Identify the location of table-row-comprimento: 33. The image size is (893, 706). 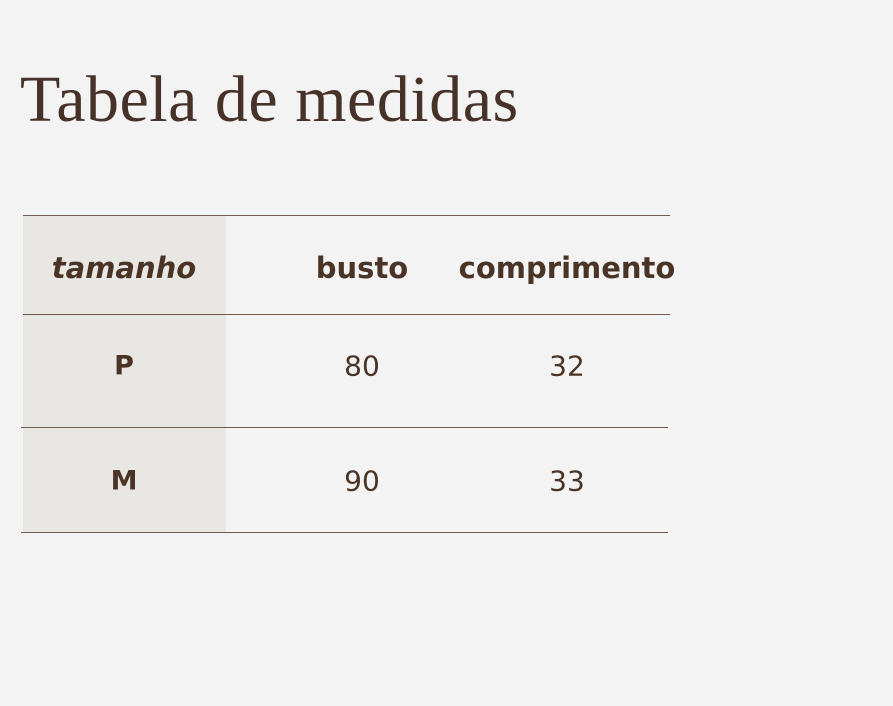
(567, 481).